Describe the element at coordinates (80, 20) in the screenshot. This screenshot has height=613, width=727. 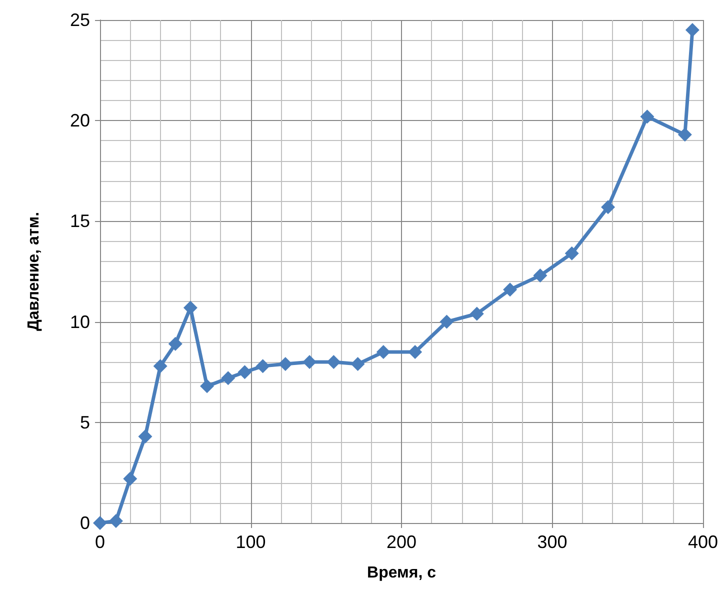
I see `y-tick-label: 25` at that location.